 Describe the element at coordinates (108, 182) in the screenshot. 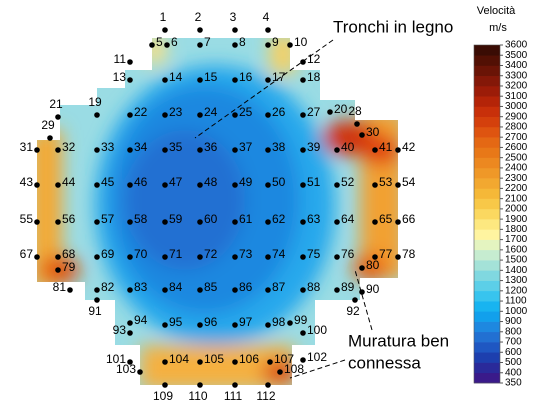

I see `point-label: 45` at that location.